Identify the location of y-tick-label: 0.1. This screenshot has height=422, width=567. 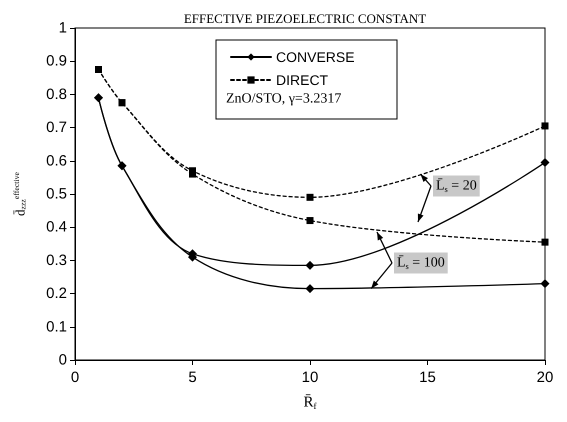
(56, 327).